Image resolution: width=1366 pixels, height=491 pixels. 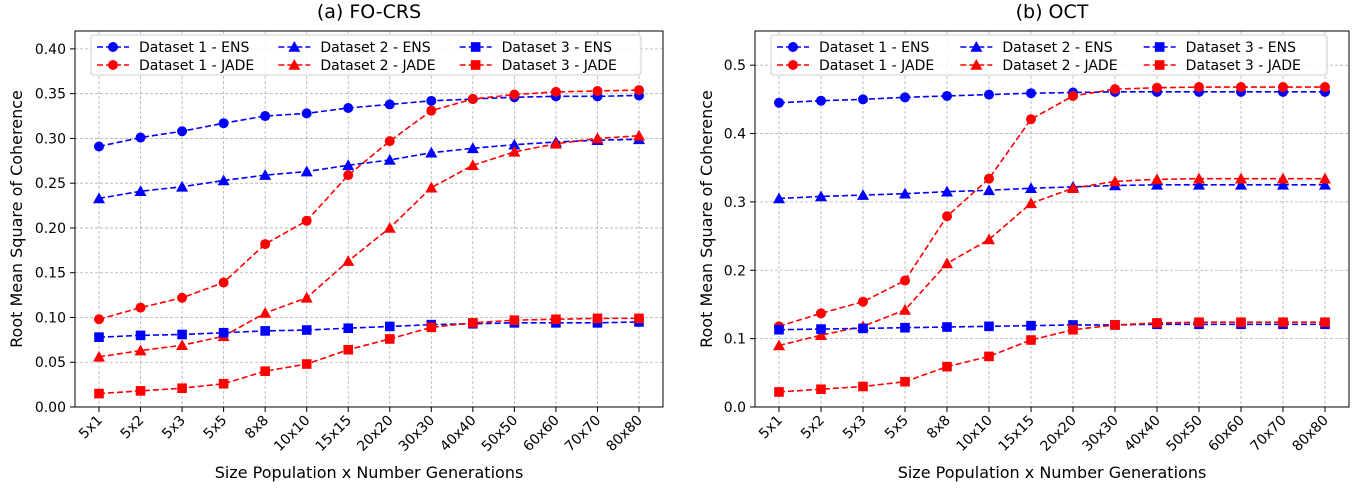 I want to click on chart-title: (a) FO-CRS, so click(x=369, y=12).